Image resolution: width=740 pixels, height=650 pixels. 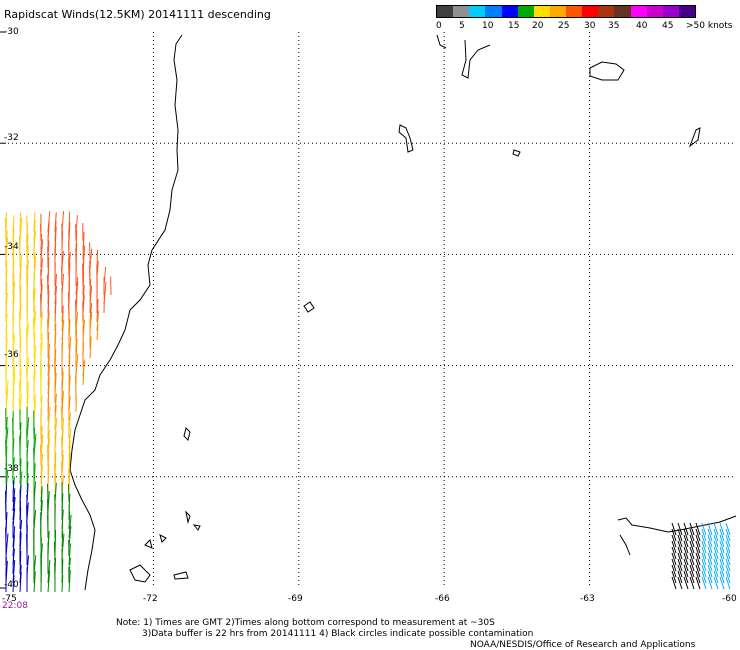 What do you see at coordinates (538, 26) in the screenshot?
I see `legend-label: 20` at bounding box center [538, 26].